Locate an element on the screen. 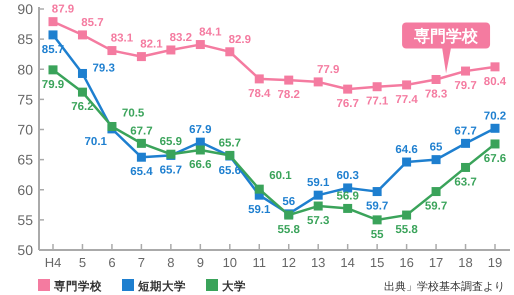  data-label: 60.3 is located at coordinates (347, 176).